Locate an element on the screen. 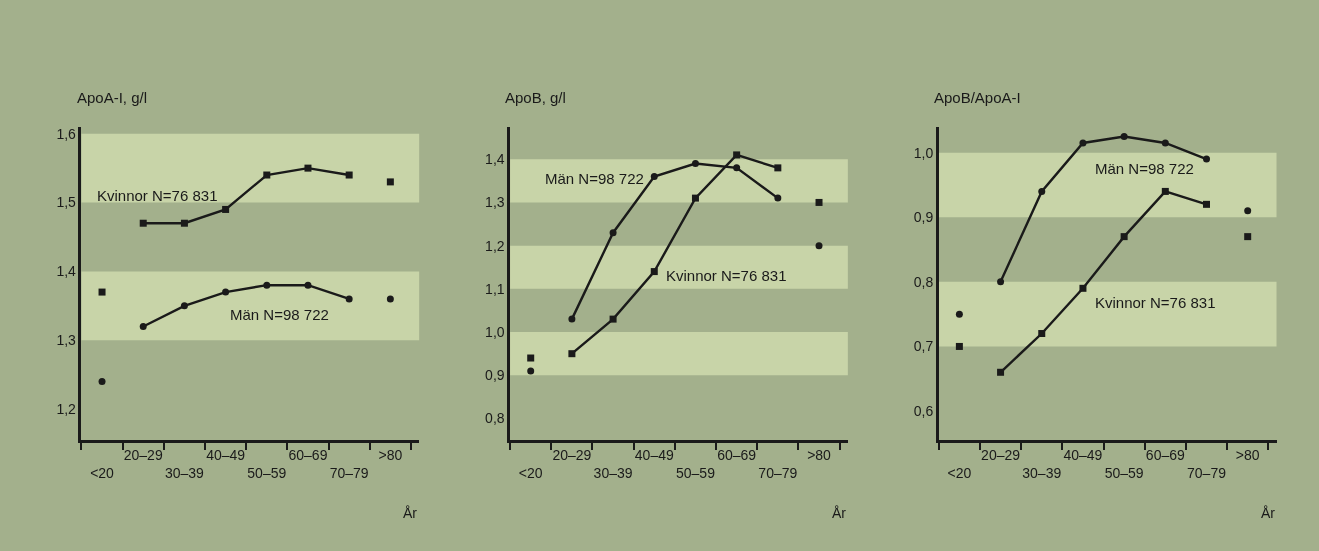  y-tick-label: 1,1 is located at coordinates (495, 288).